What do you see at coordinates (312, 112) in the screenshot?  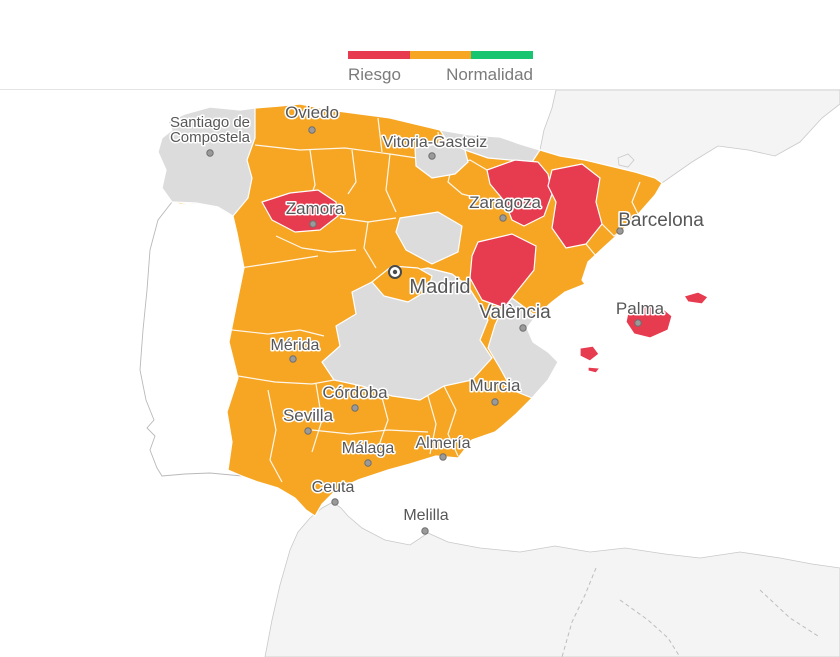 I see `city-label-oviedo: Oviedo` at bounding box center [312, 112].